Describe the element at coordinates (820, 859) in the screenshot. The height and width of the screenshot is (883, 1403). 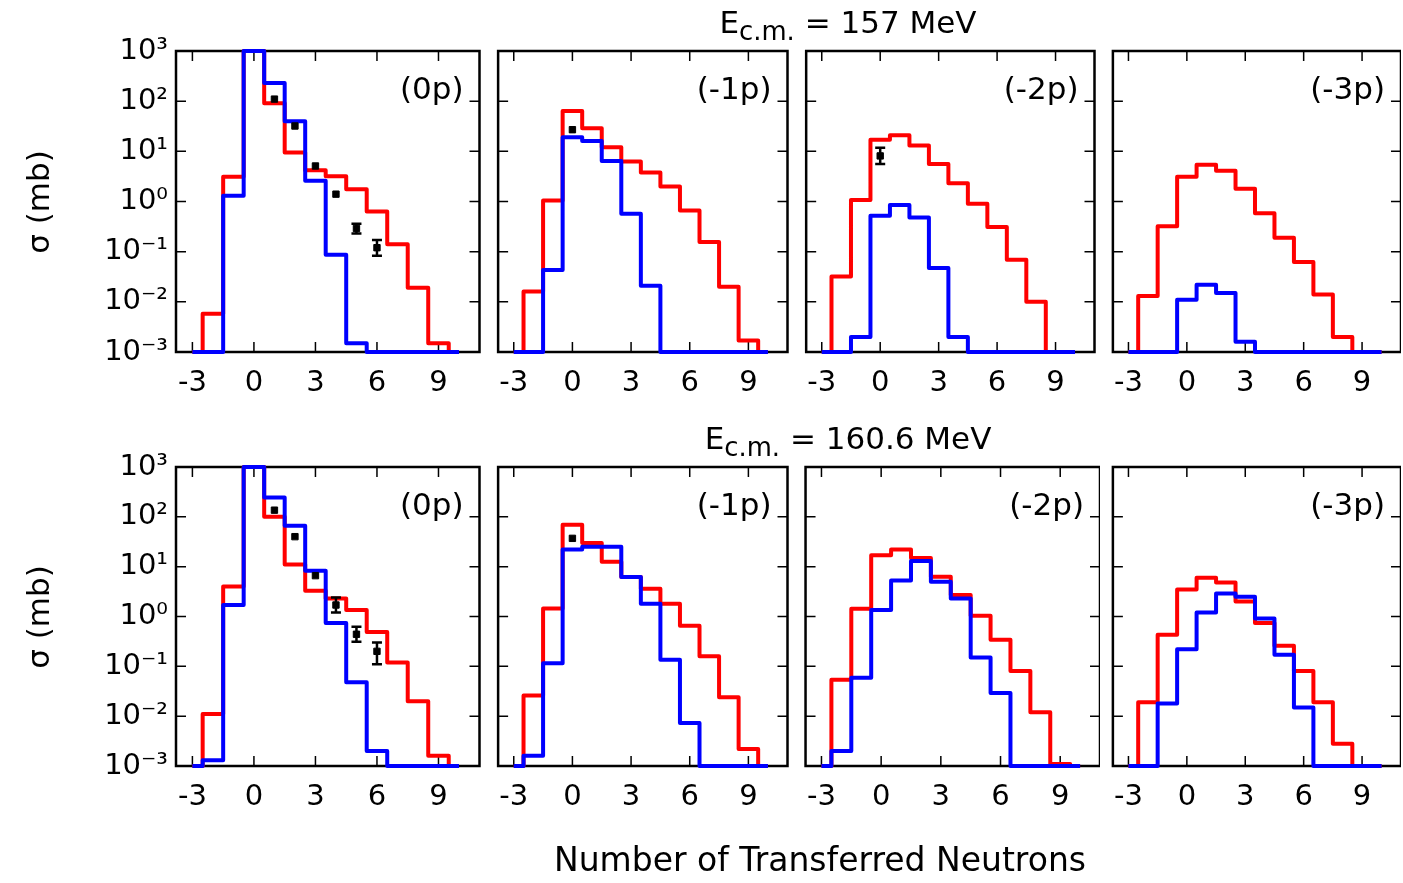
I see `x-axis-title: Number of Transferred Neutrons` at that location.